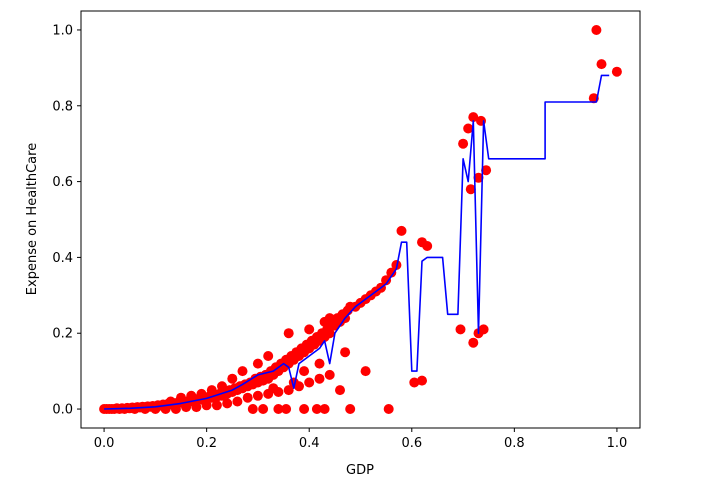  I want to click on x-axis-label: GDP, so click(360, 470).